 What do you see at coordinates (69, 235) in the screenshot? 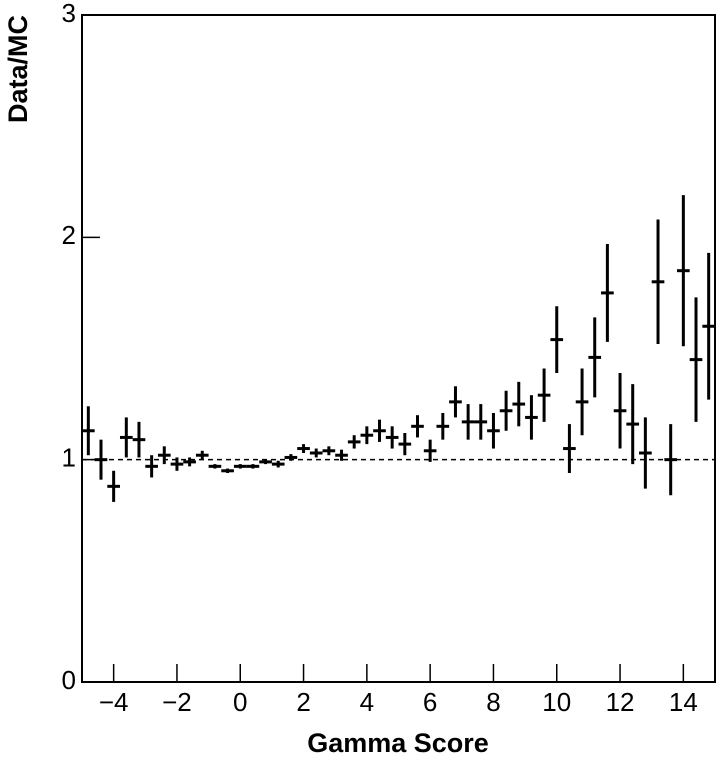
I see `y-tick-label: 2` at bounding box center [69, 235].